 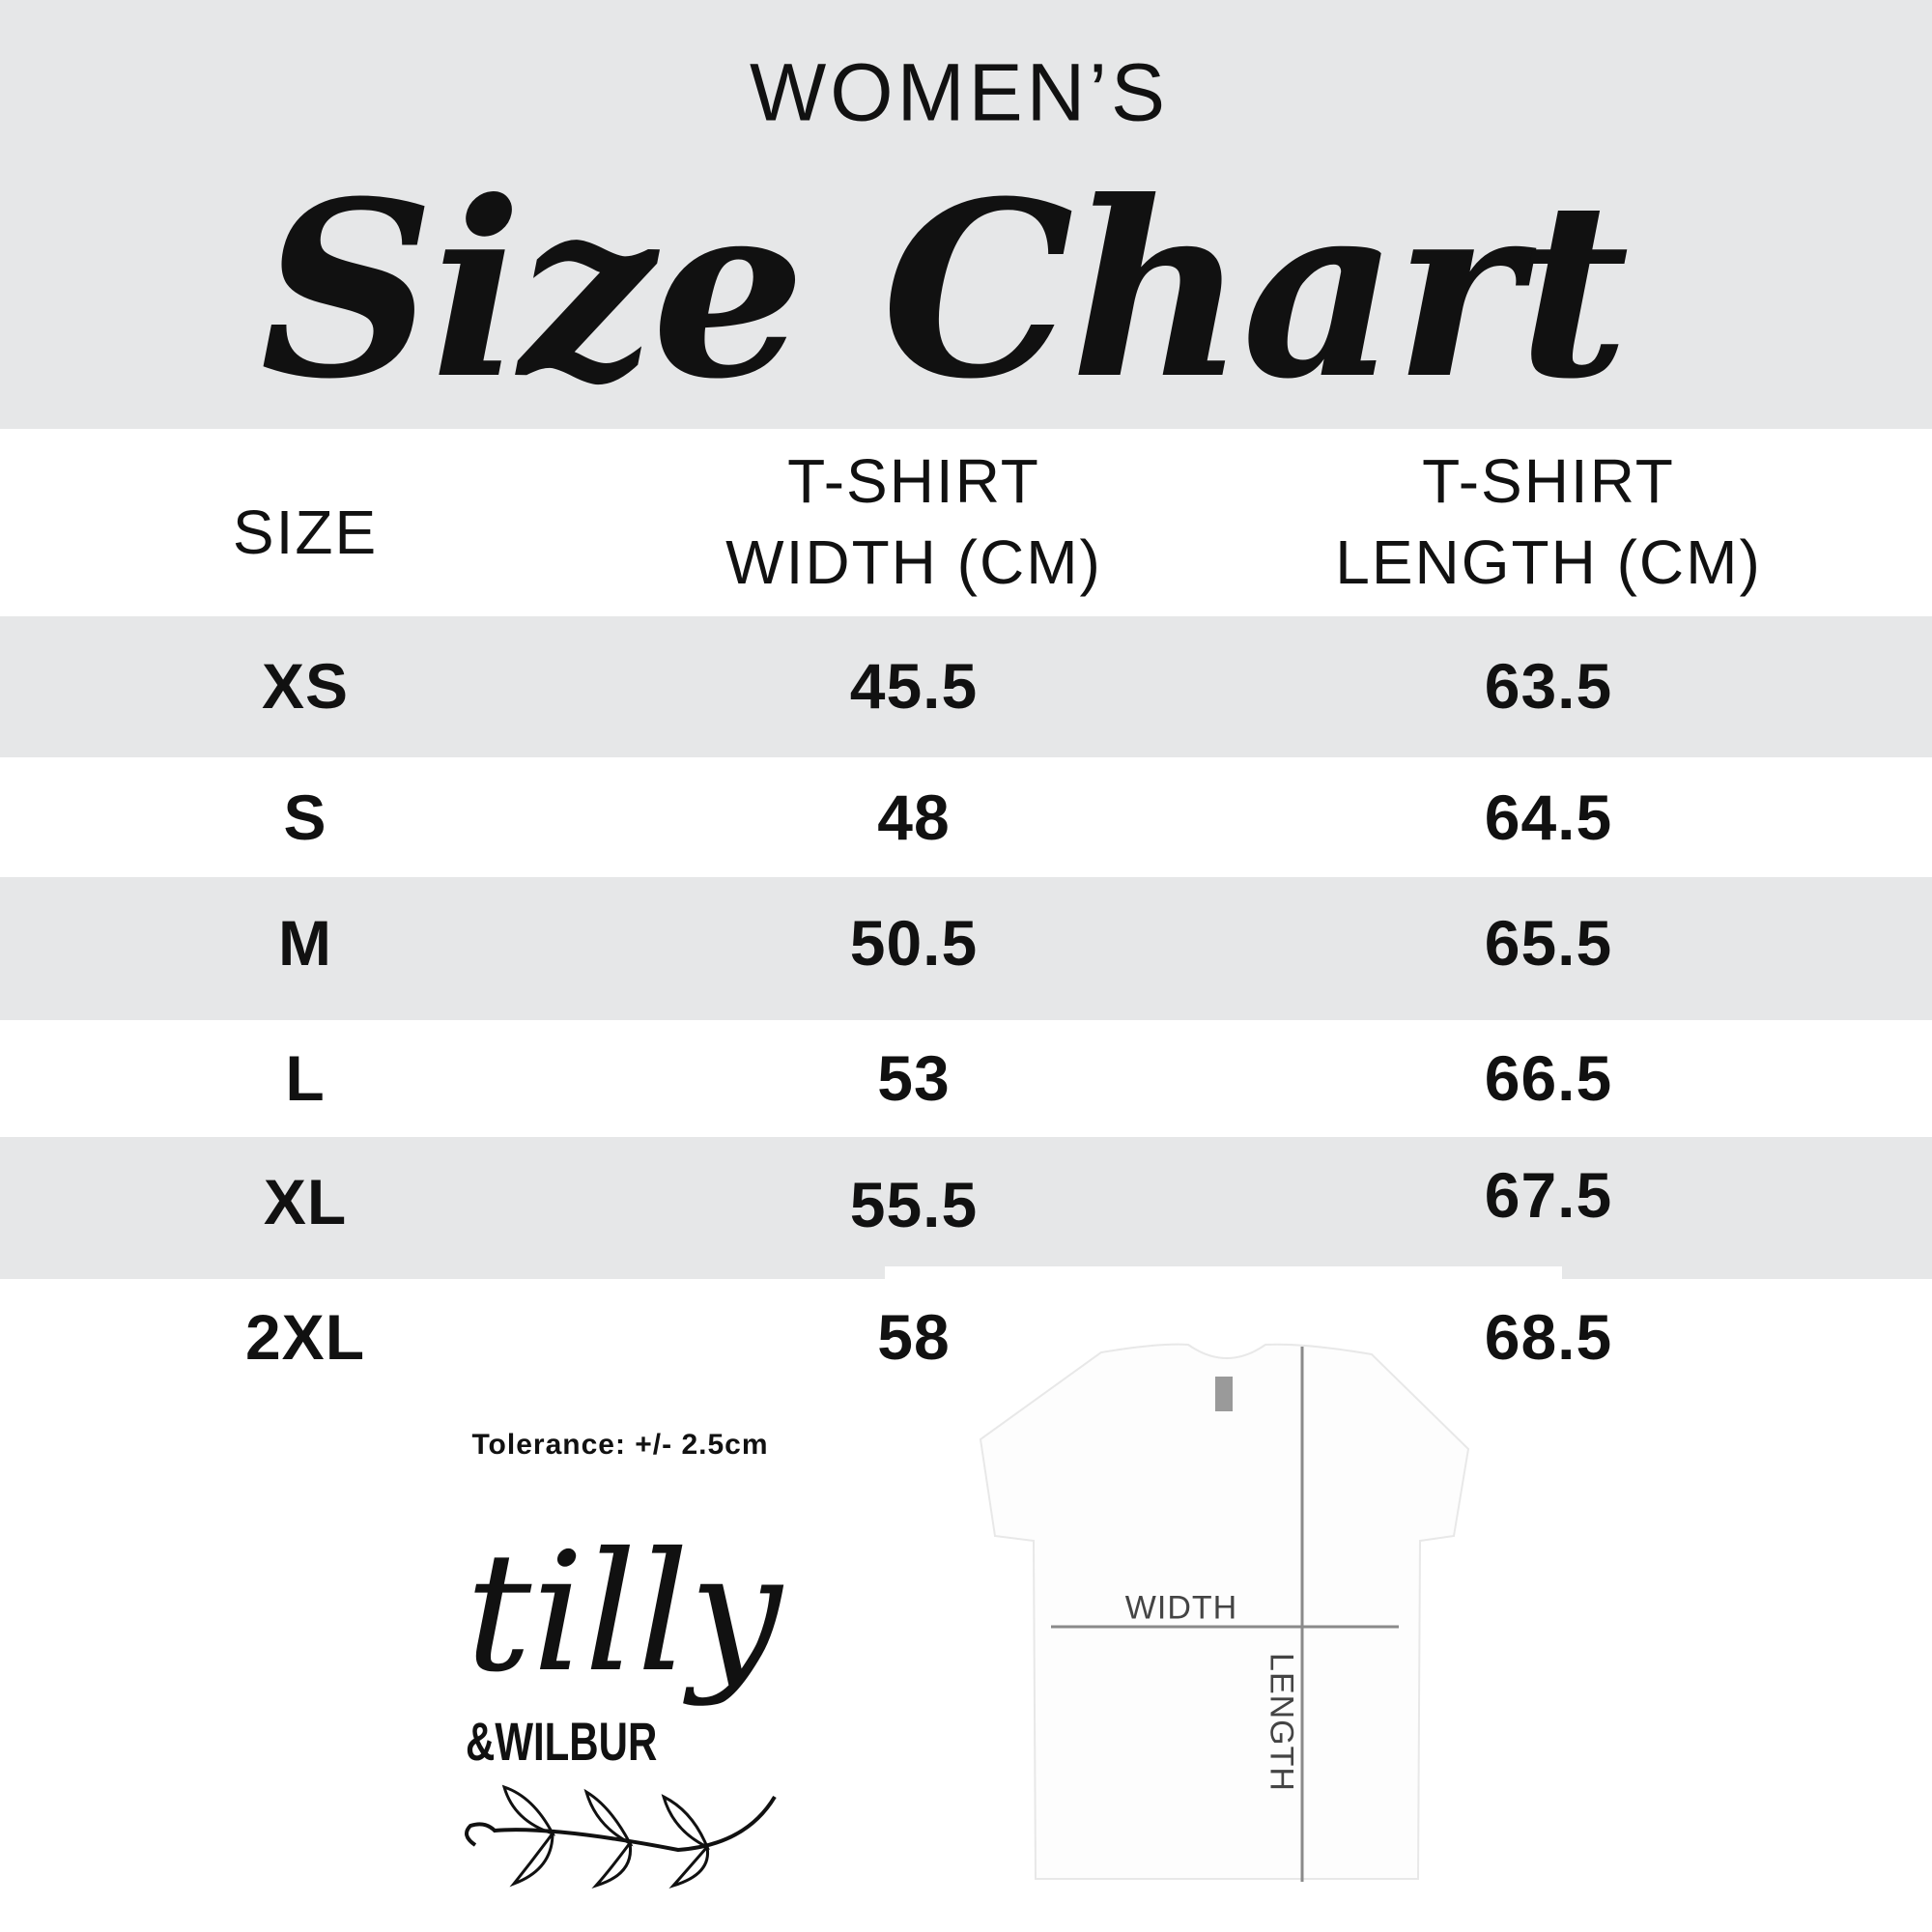 What do you see at coordinates (305, 817) in the screenshot?
I see `cell-size: S` at bounding box center [305, 817].